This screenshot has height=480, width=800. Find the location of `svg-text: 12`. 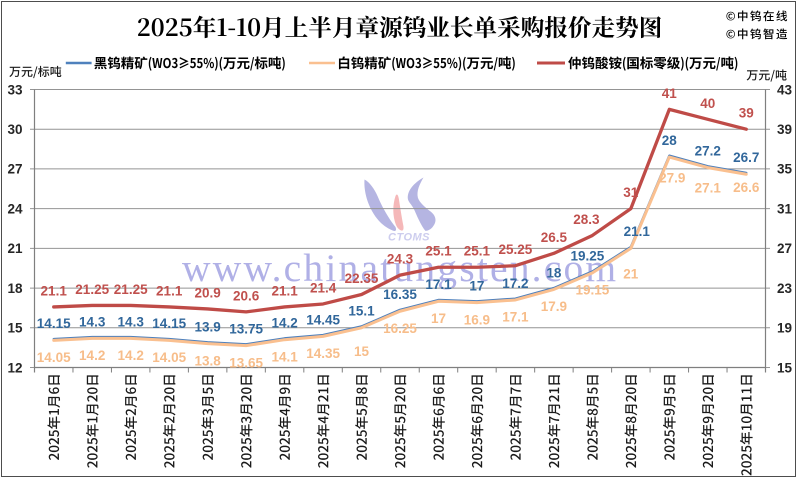

svg-text: 12 is located at coordinates (14, 367).